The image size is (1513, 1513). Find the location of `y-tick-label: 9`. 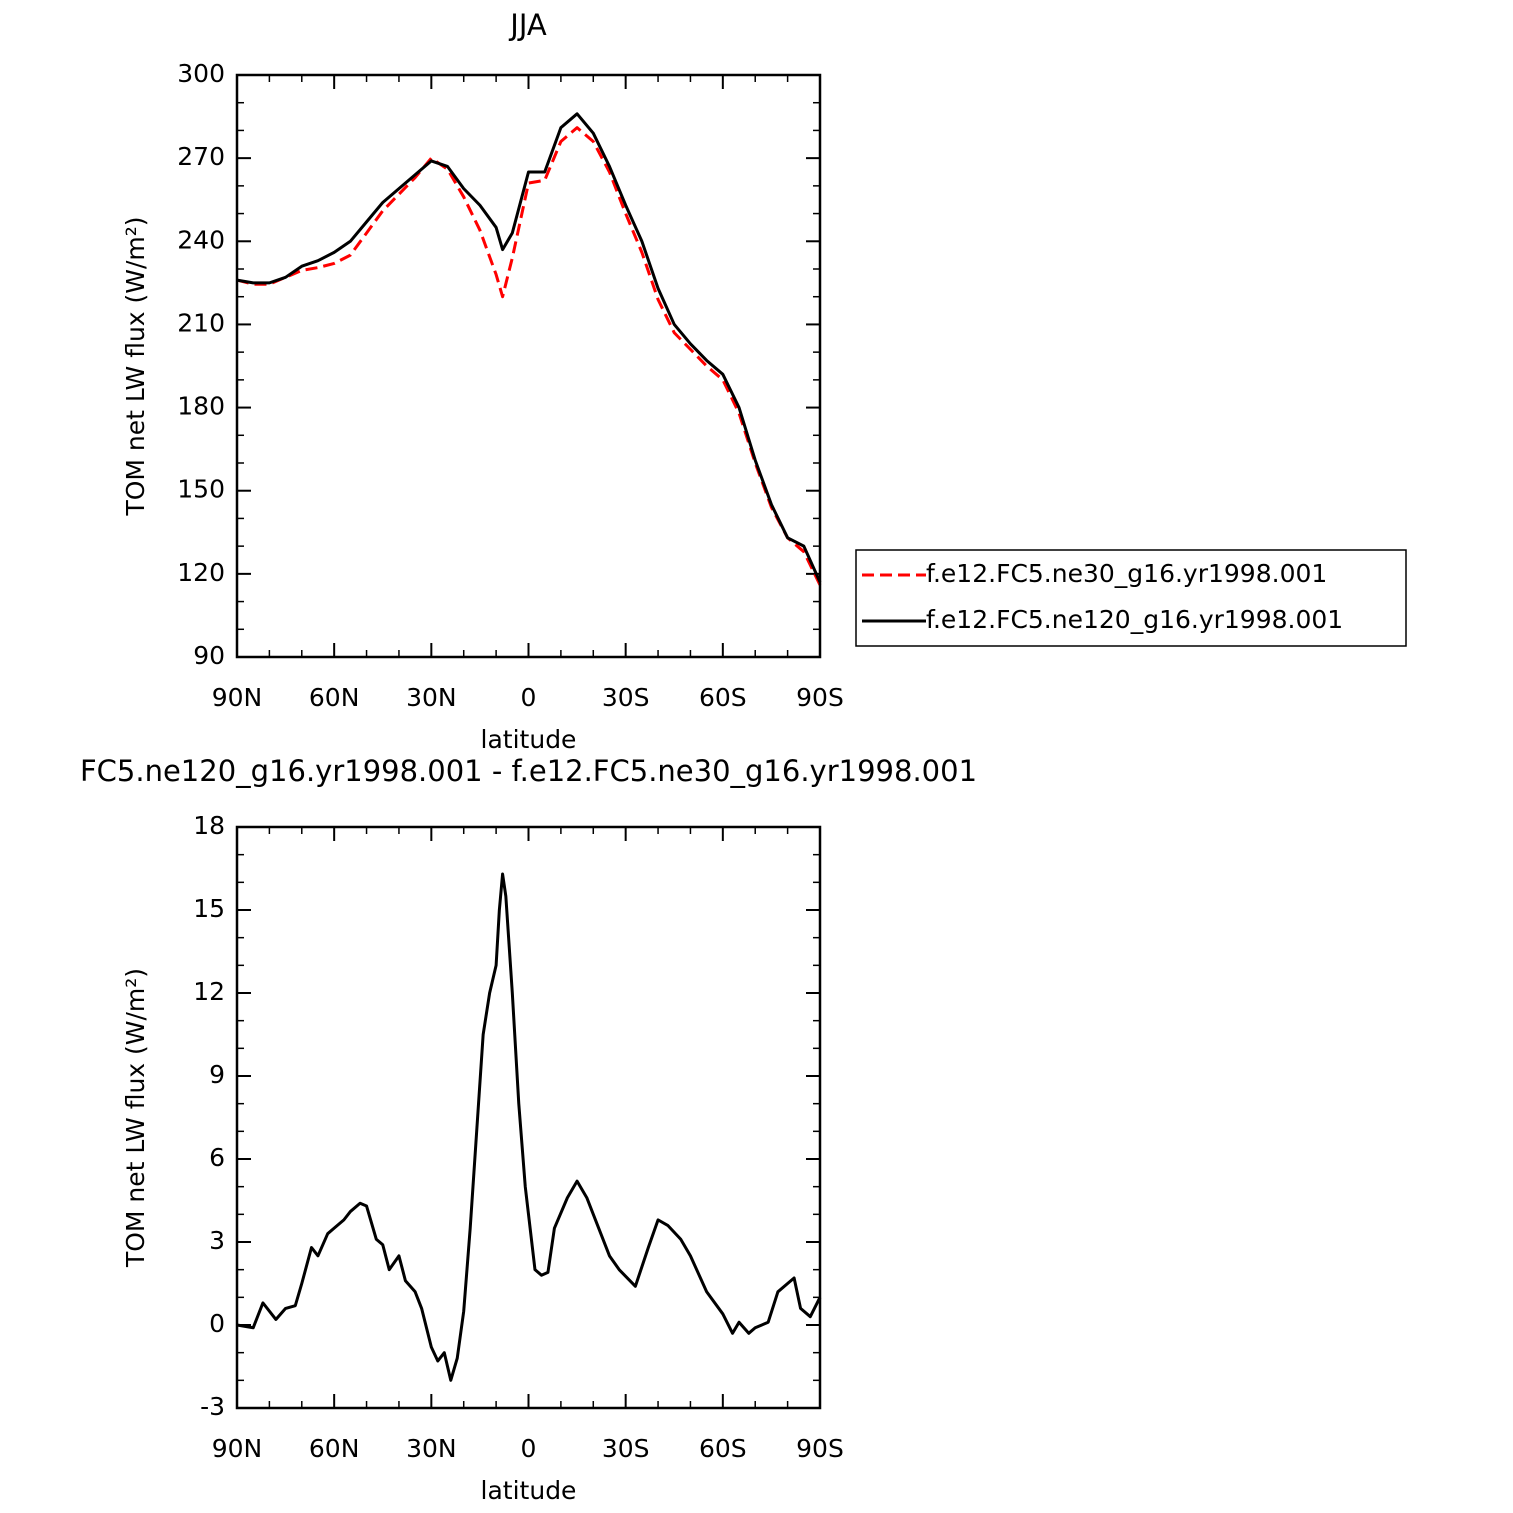

y-tick-label: 9 is located at coordinates (217, 1074).